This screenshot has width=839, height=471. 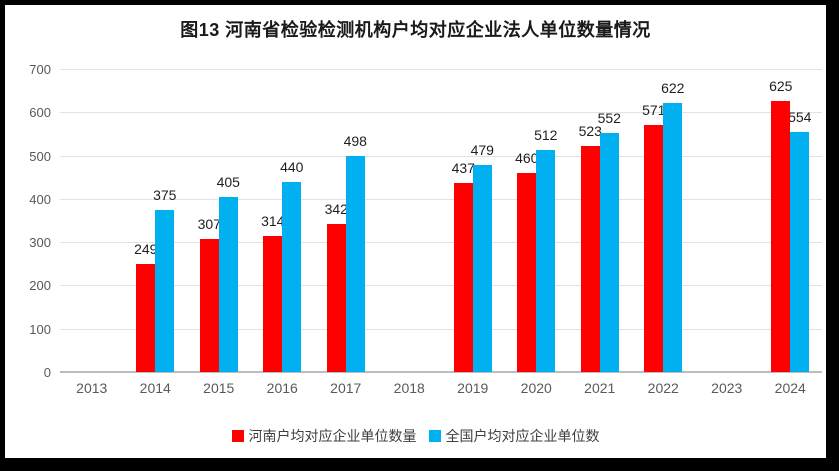 I want to click on y-axis-tick-label: 300, so click(x=40, y=243).